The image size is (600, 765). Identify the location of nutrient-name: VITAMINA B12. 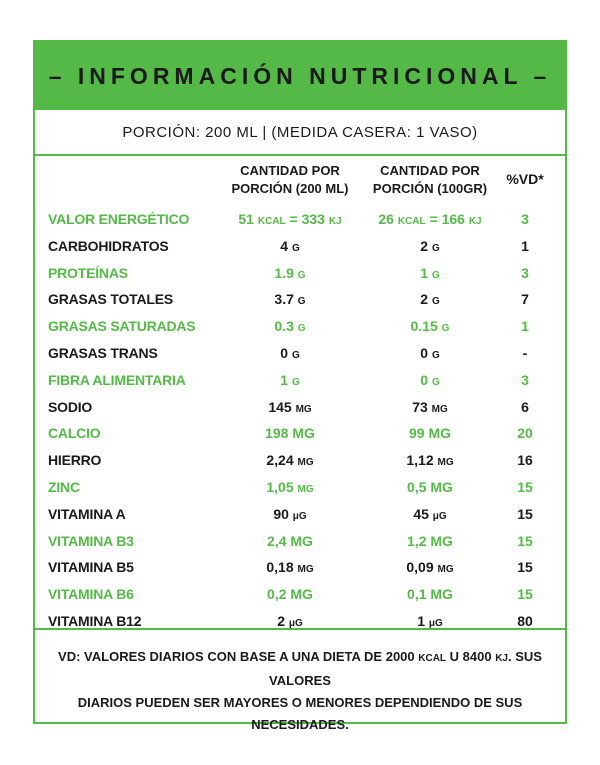
(95, 620).